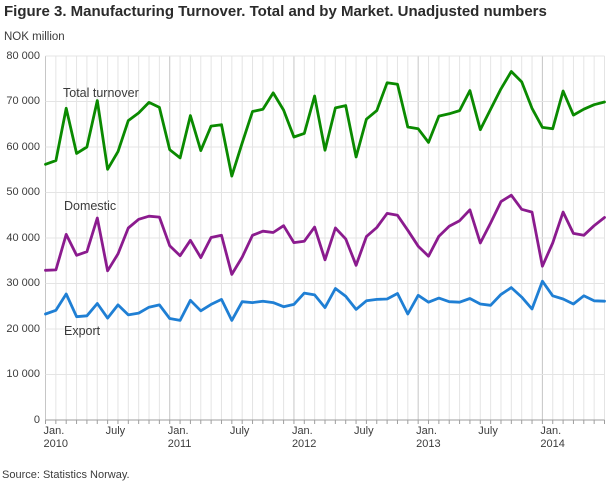 This screenshot has height=488, width=610. What do you see at coordinates (325, 300) in the screenshot?
I see `series-line-export` at bounding box center [325, 300].